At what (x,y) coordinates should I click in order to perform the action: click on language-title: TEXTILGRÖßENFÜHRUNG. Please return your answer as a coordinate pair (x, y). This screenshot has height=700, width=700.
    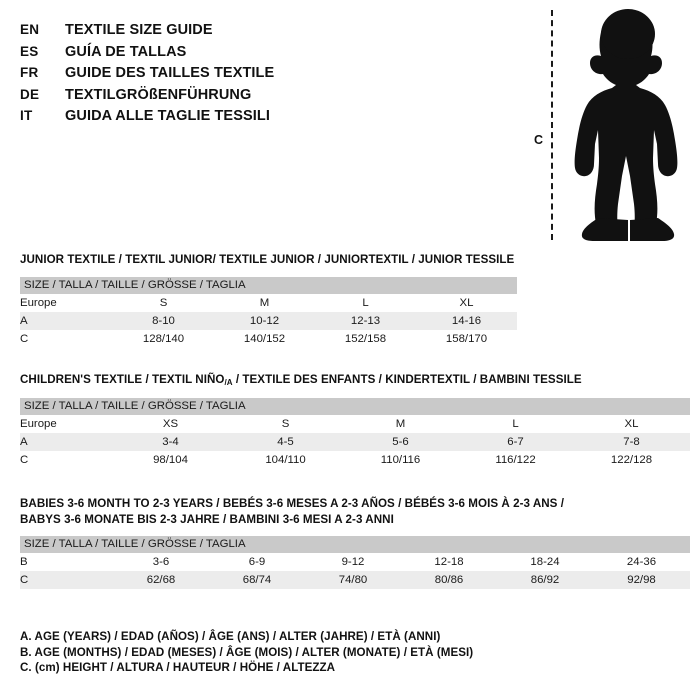
    Looking at the image, I should click on (158, 94).